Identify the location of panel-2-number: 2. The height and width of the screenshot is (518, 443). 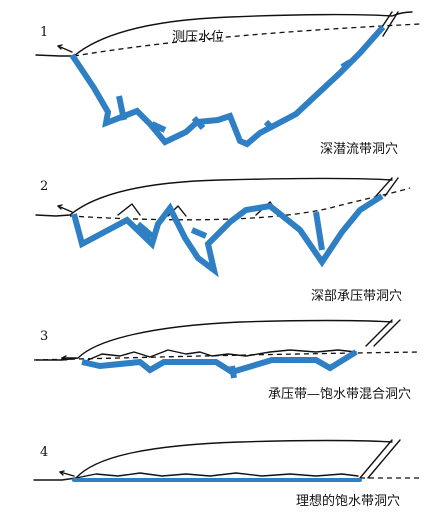
(44, 186).